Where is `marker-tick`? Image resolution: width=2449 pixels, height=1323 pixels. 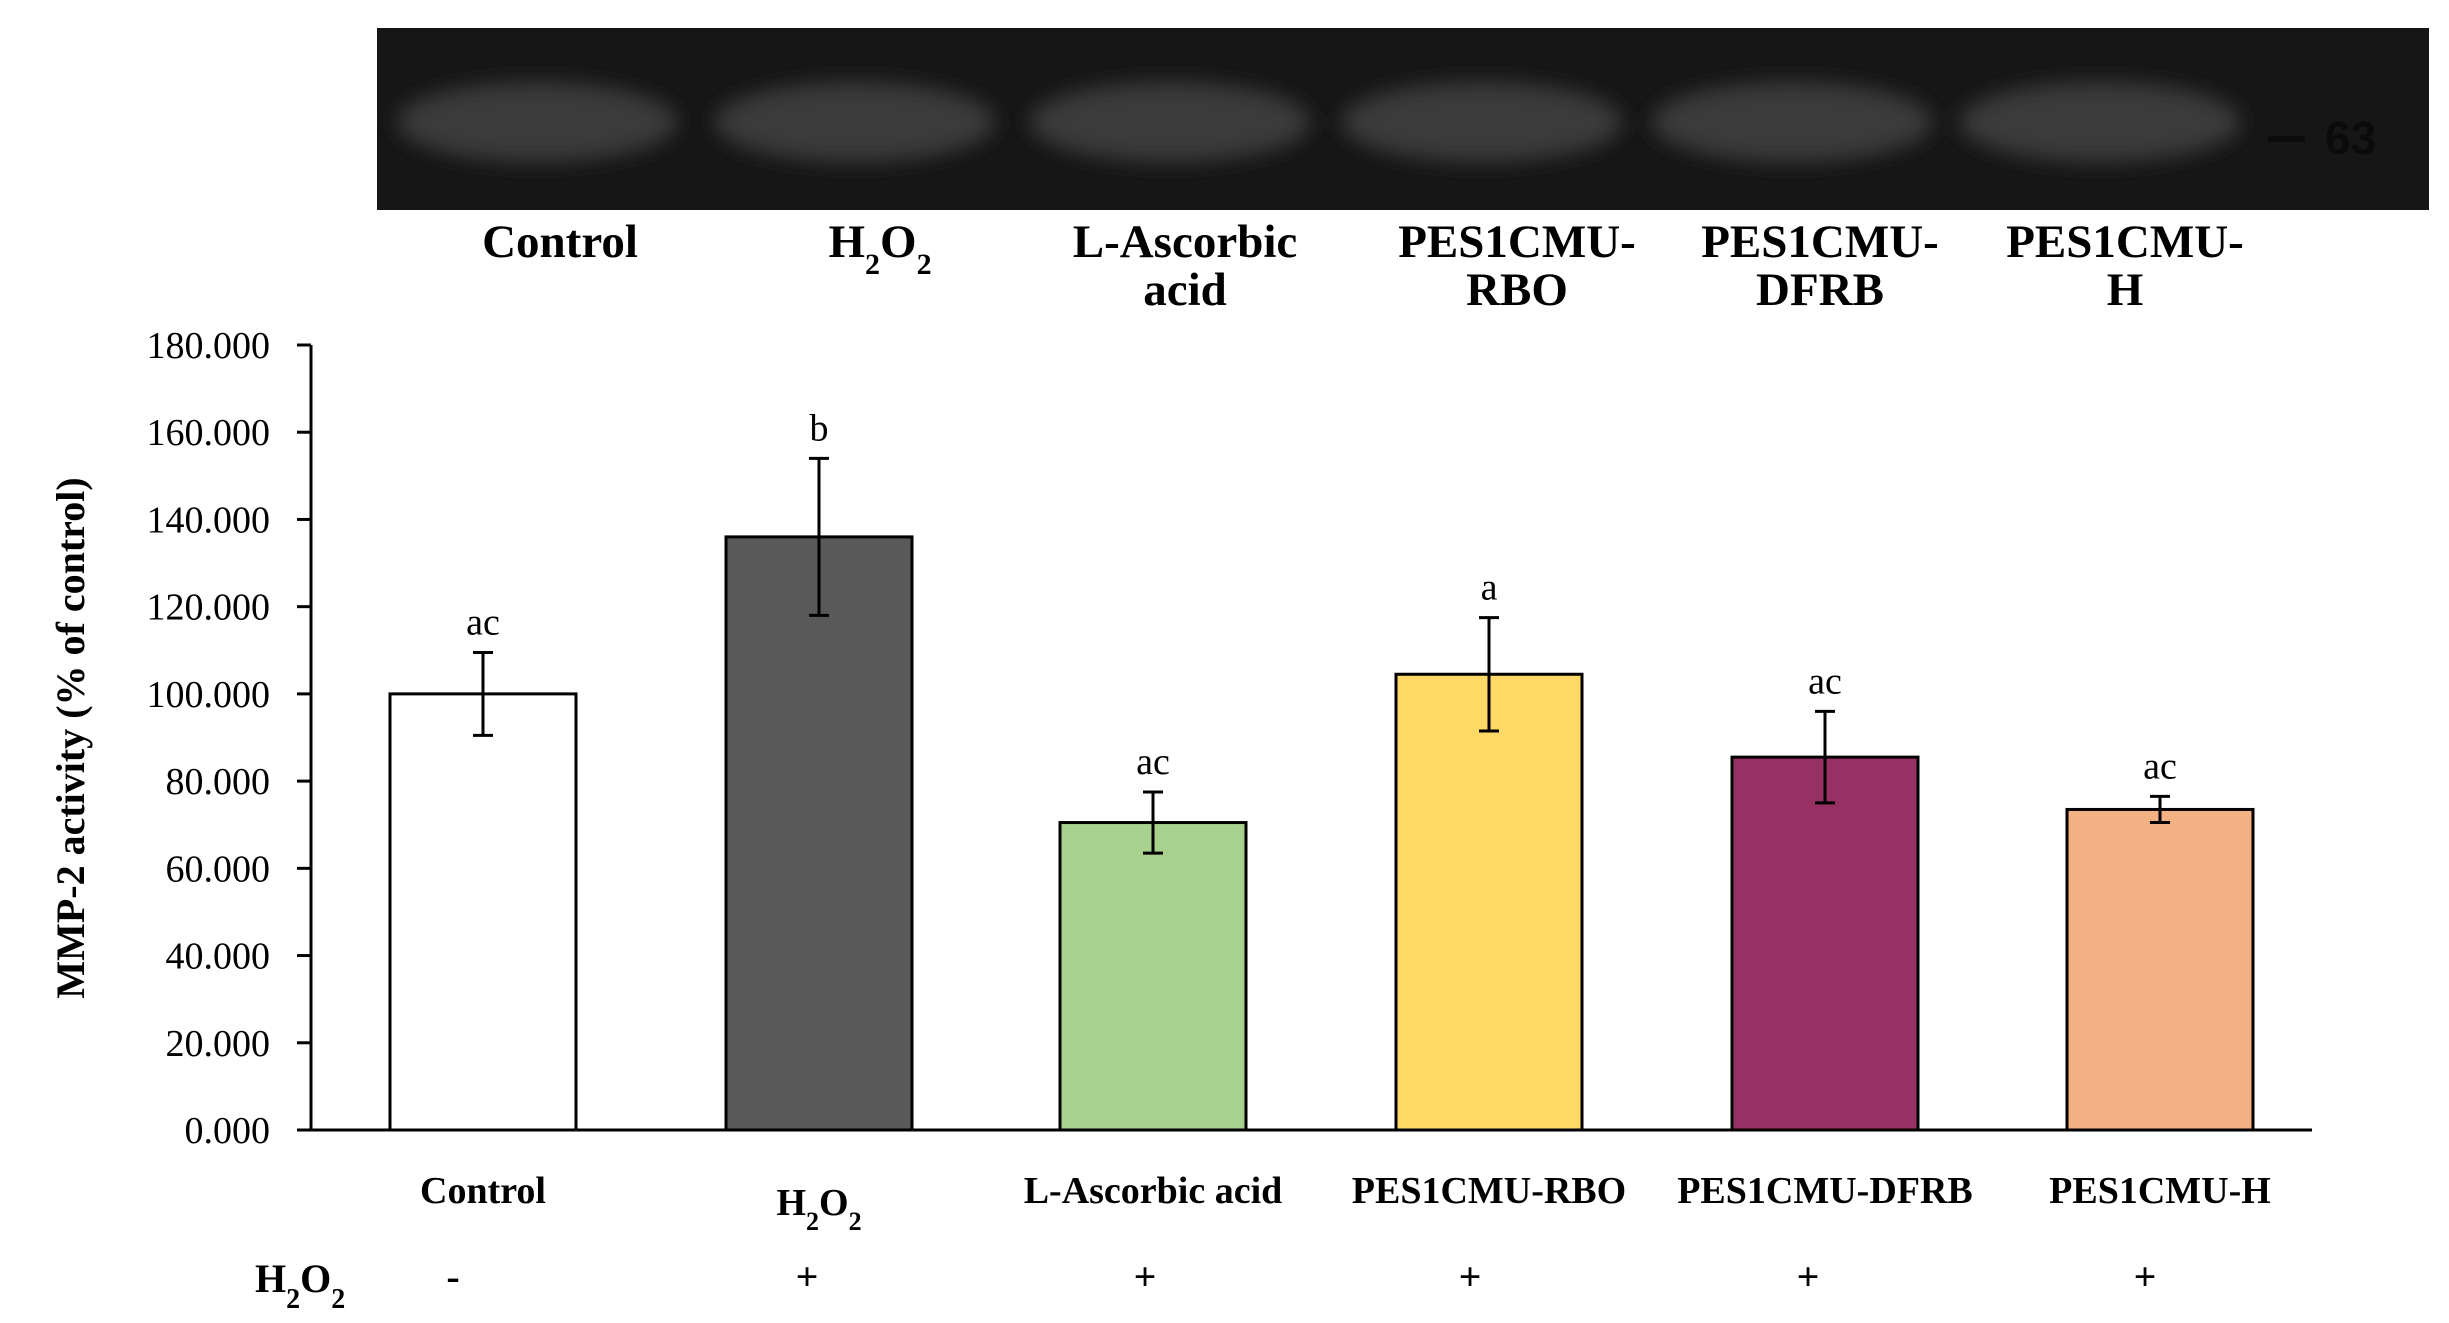
marker-tick is located at coordinates (2286, 139).